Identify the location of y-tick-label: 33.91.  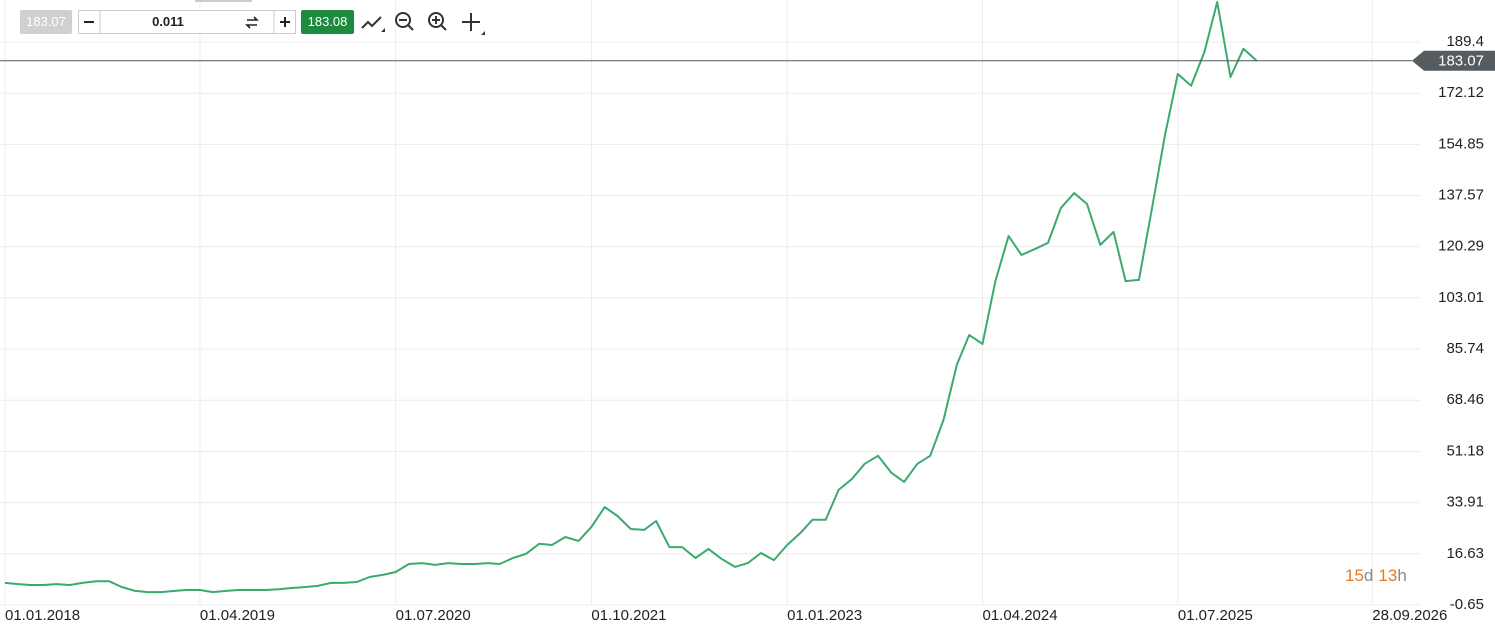
(1465, 502).